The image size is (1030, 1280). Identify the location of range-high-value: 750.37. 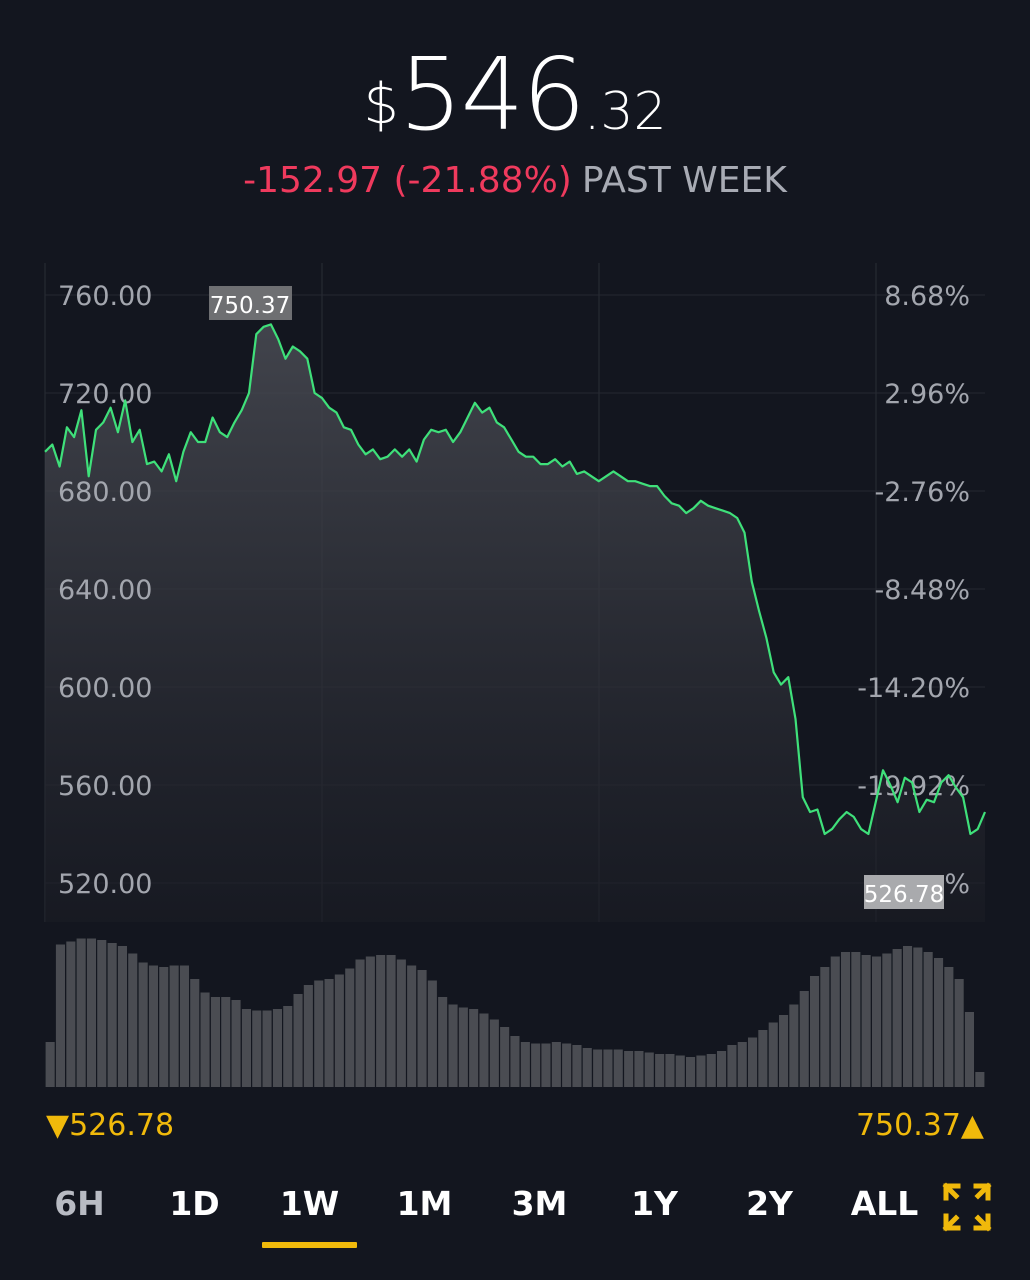
(908, 1125).